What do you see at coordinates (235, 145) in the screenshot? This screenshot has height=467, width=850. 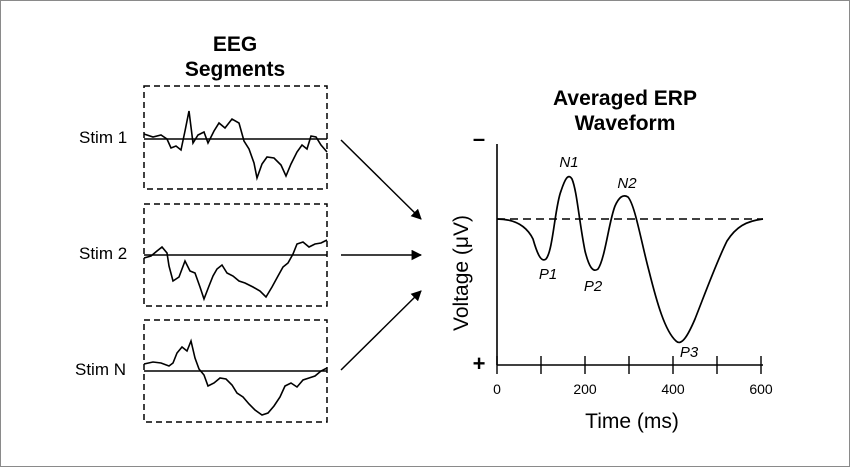 I see `eeg-segment-1-trace` at bounding box center [235, 145].